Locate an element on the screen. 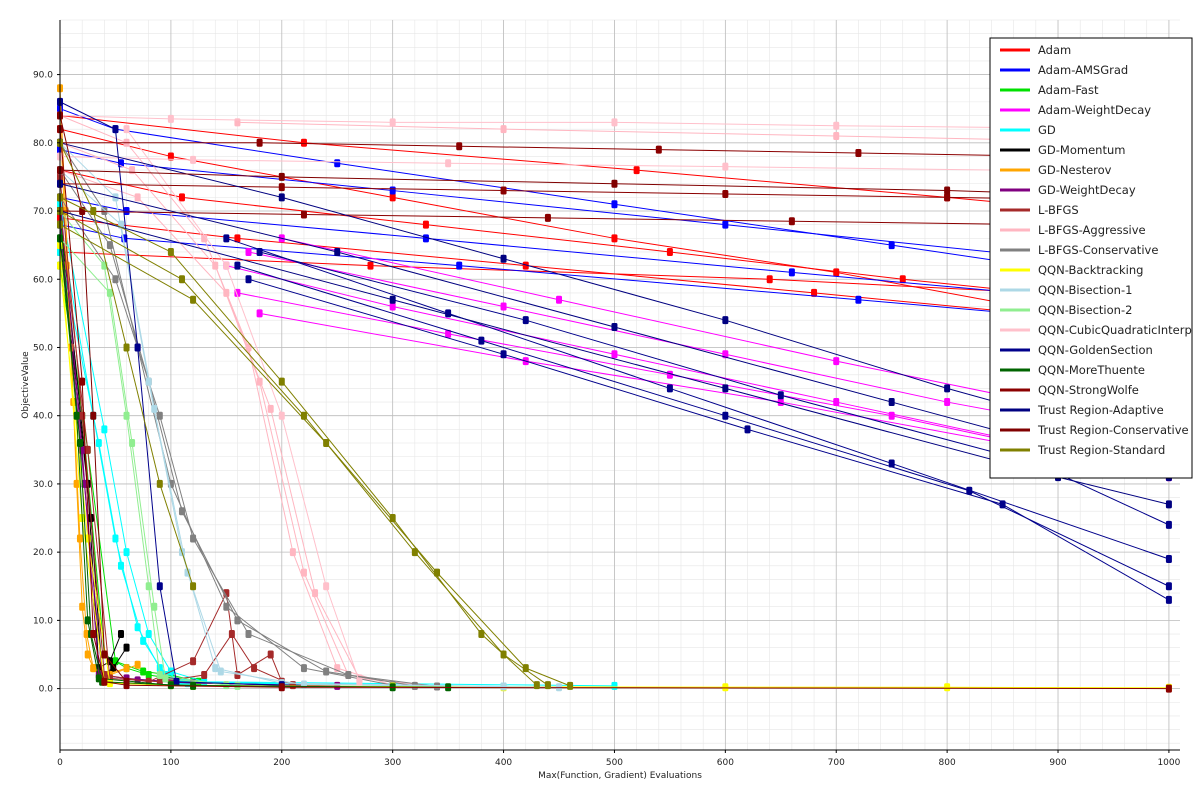  legend-entry: GD-WeightDecay is located at coordinates (1087, 190).